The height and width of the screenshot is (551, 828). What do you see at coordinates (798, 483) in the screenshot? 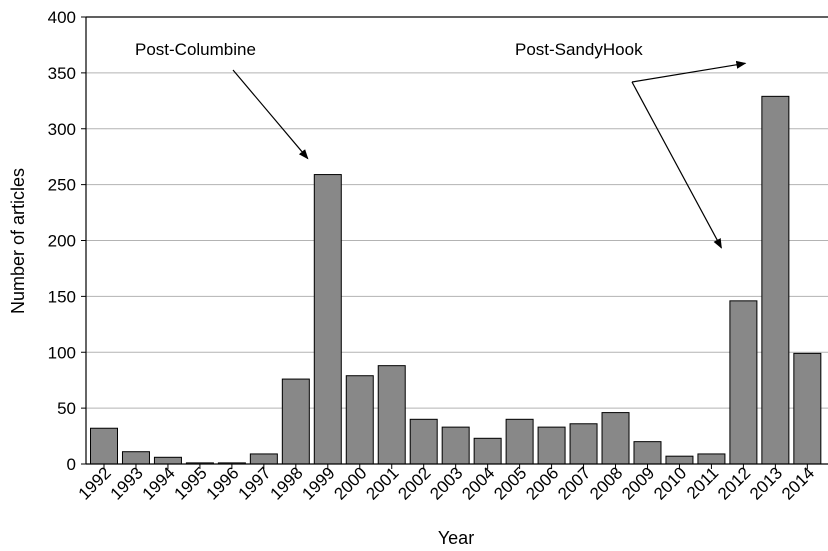
I see `x-tick-label: 2014` at bounding box center [798, 483].